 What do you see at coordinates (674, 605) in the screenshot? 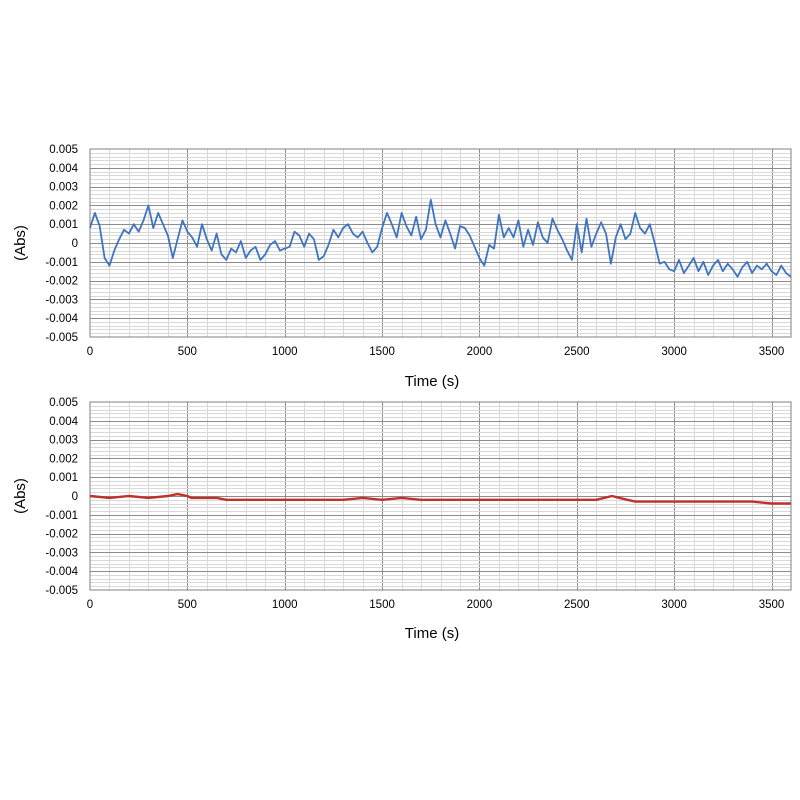
I see `chart-bottom-x-tick-label: 3000` at bounding box center [674, 605].